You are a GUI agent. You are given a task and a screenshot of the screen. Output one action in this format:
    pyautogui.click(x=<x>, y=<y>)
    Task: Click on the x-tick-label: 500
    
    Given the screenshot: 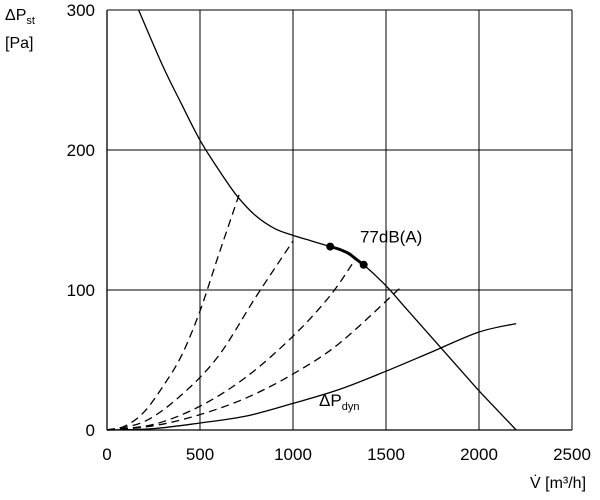 What is the action you would take?
    pyautogui.click(x=200, y=454)
    